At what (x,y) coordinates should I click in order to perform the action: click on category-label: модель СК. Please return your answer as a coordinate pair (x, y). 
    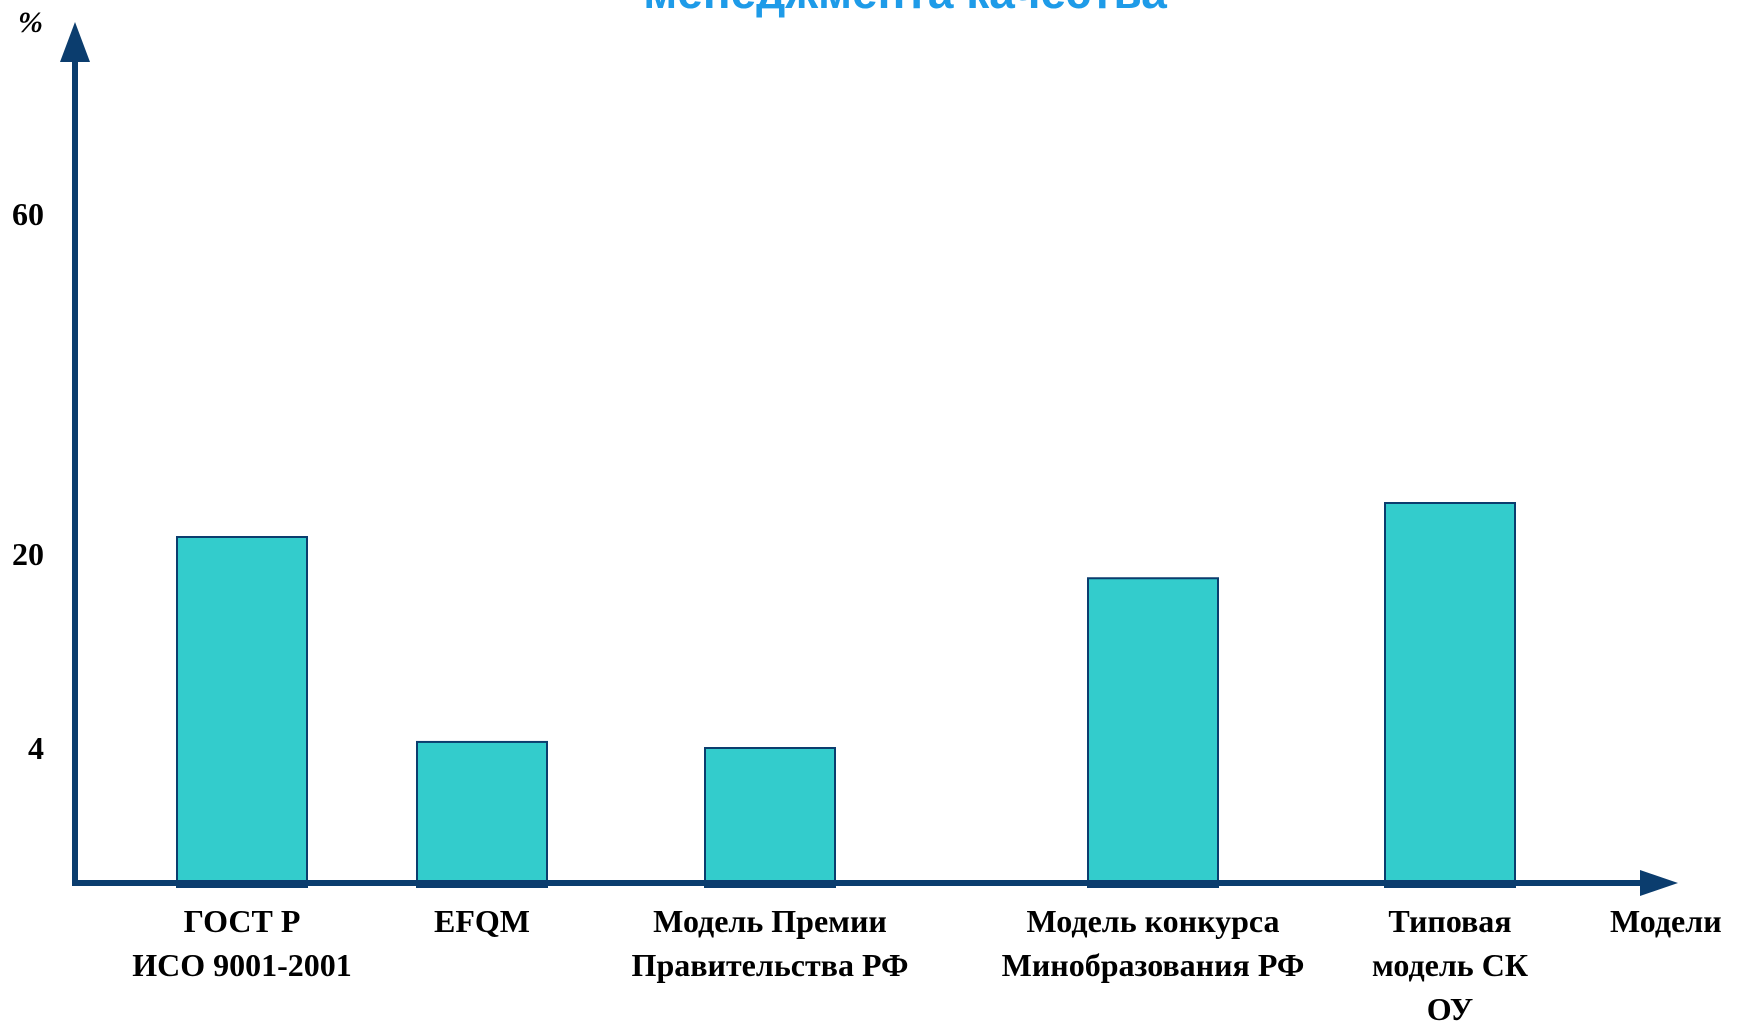
    Looking at the image, I should click on (1450, 965).